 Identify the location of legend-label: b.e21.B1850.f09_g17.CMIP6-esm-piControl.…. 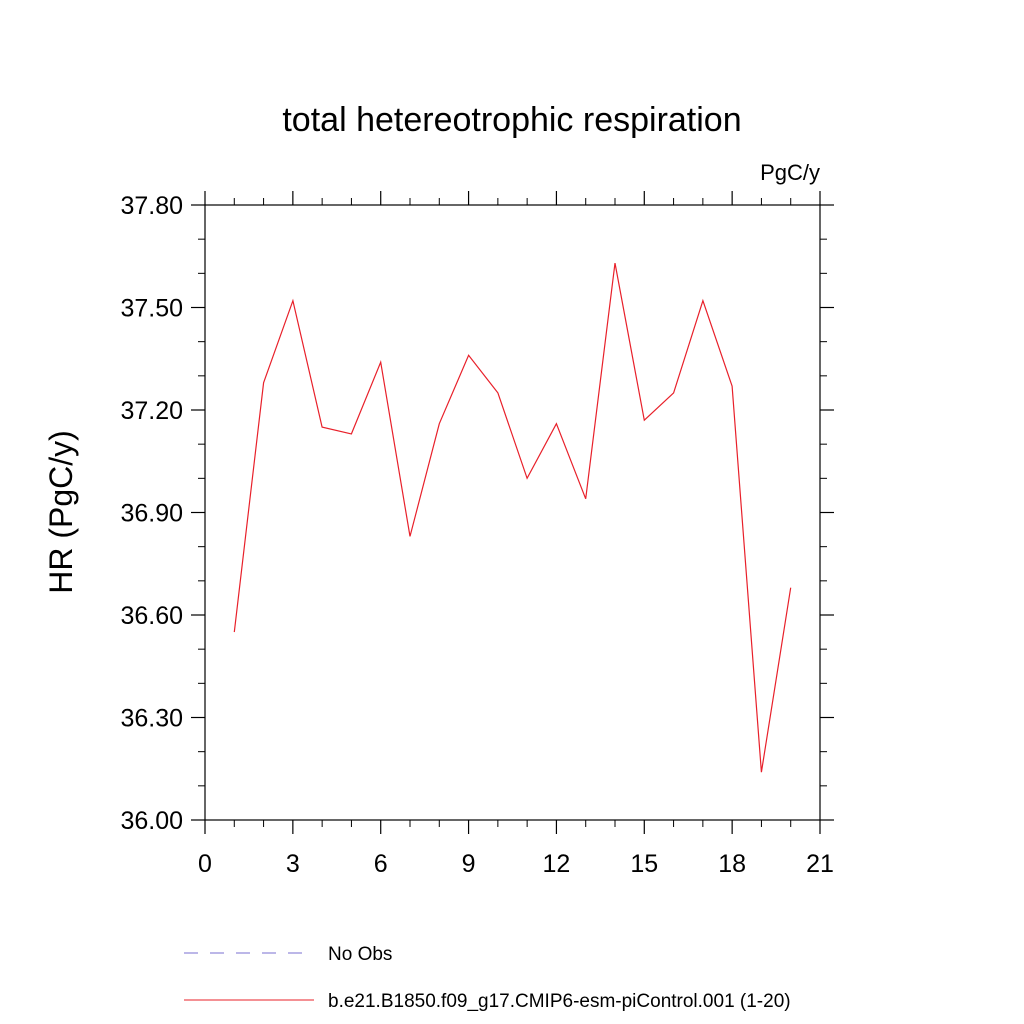
(559, 1001).